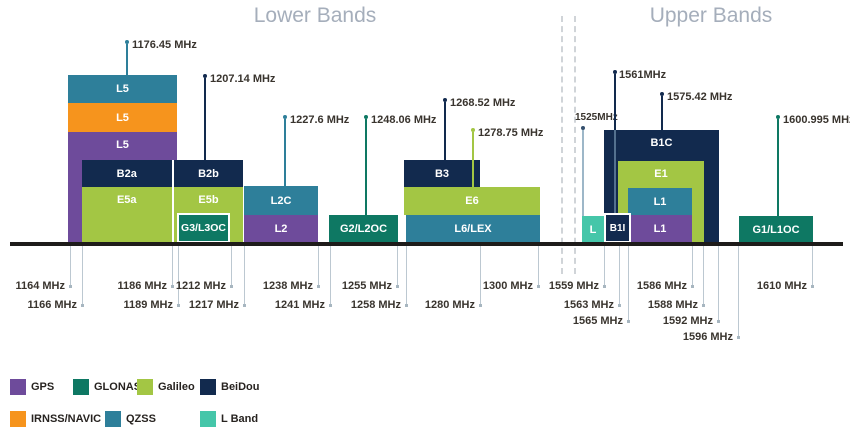 This screenshot has height=438, width=850. What do you see at coordinates (43, 387) in the screenshot?
I see `legend-label: GPS` at bounding box center [43, 387].